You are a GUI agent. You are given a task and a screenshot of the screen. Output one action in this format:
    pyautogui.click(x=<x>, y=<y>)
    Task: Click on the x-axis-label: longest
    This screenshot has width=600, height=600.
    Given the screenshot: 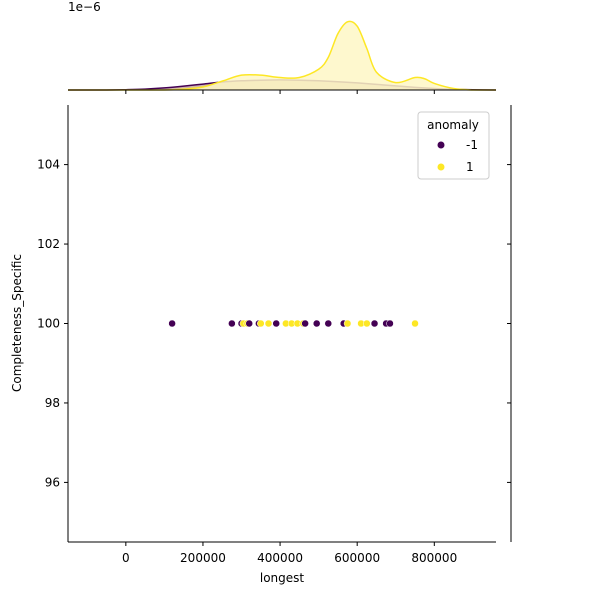 What is the action you would take?
    pyautogui.click(x=282, y=578)
    